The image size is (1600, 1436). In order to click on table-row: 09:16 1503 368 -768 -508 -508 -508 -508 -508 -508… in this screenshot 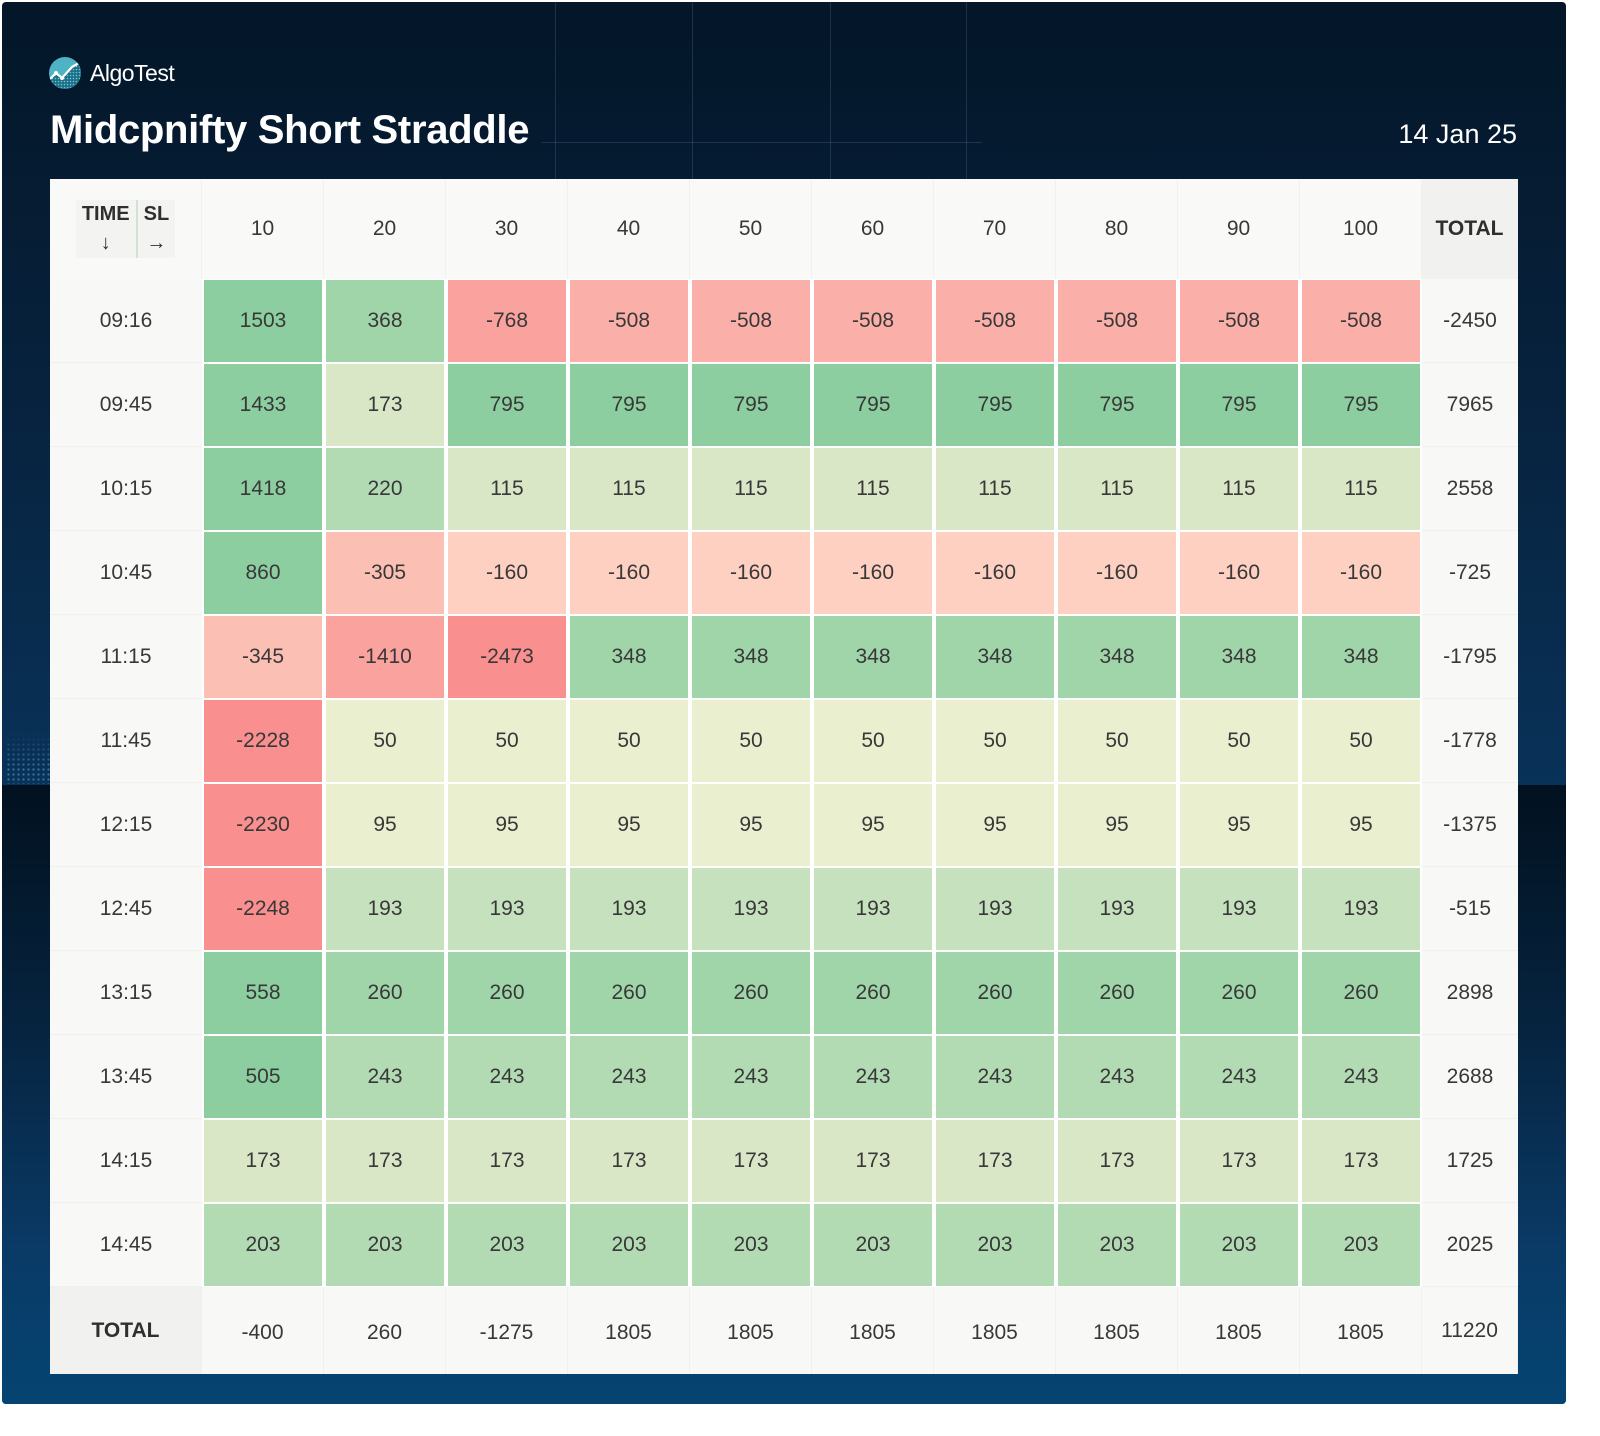, I will do `click(784, 321)`.